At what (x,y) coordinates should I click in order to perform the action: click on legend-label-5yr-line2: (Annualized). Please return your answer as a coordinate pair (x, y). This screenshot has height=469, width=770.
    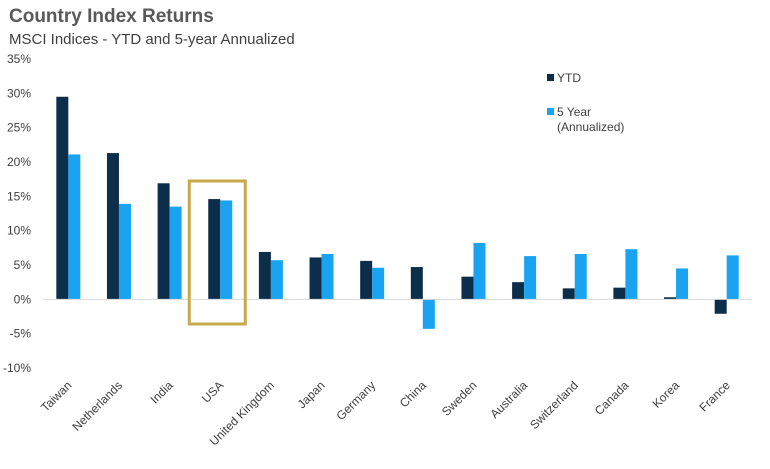
    Looking at the image, I should click on (590, 127).